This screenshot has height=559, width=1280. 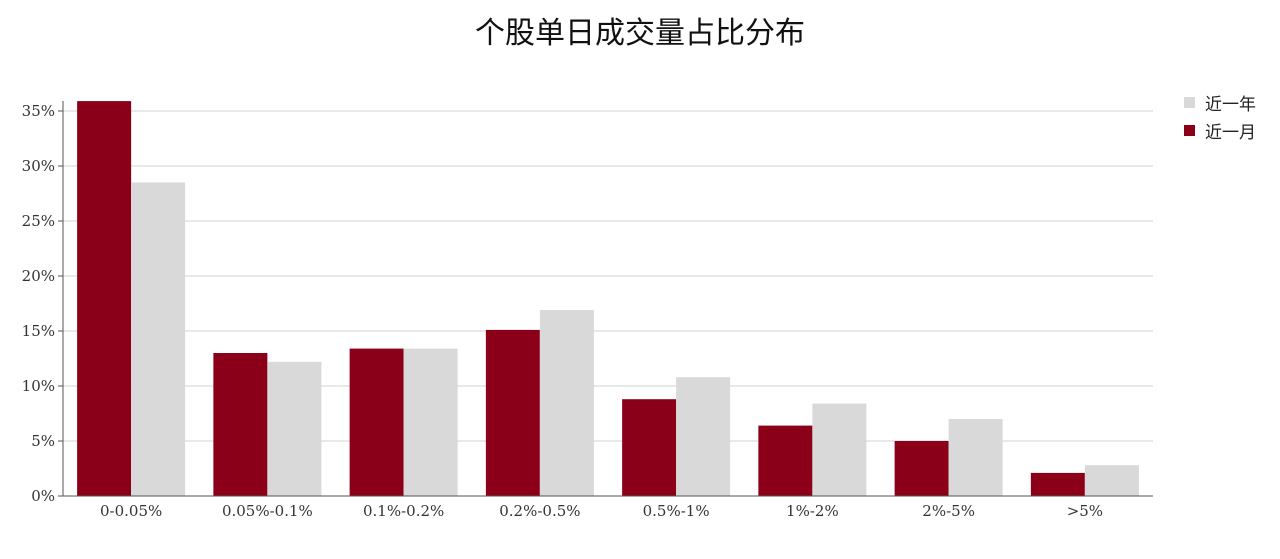 What do you see at coordinates (38, 166) in the screenshot?
I see `y-tick-label: 30%` at bounding box center [38, 166].